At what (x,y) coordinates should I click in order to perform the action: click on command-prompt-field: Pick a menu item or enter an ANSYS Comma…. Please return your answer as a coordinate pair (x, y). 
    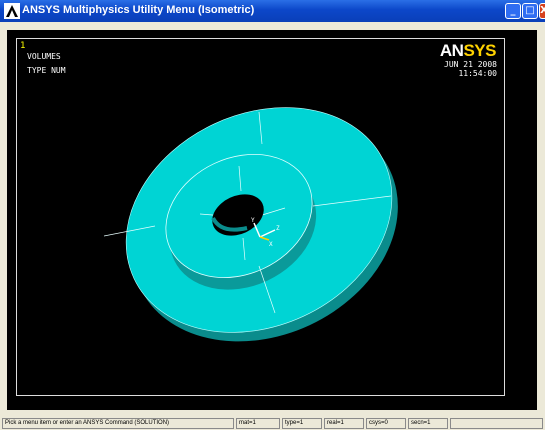
    Looking at the image, I should click on (118, 423).